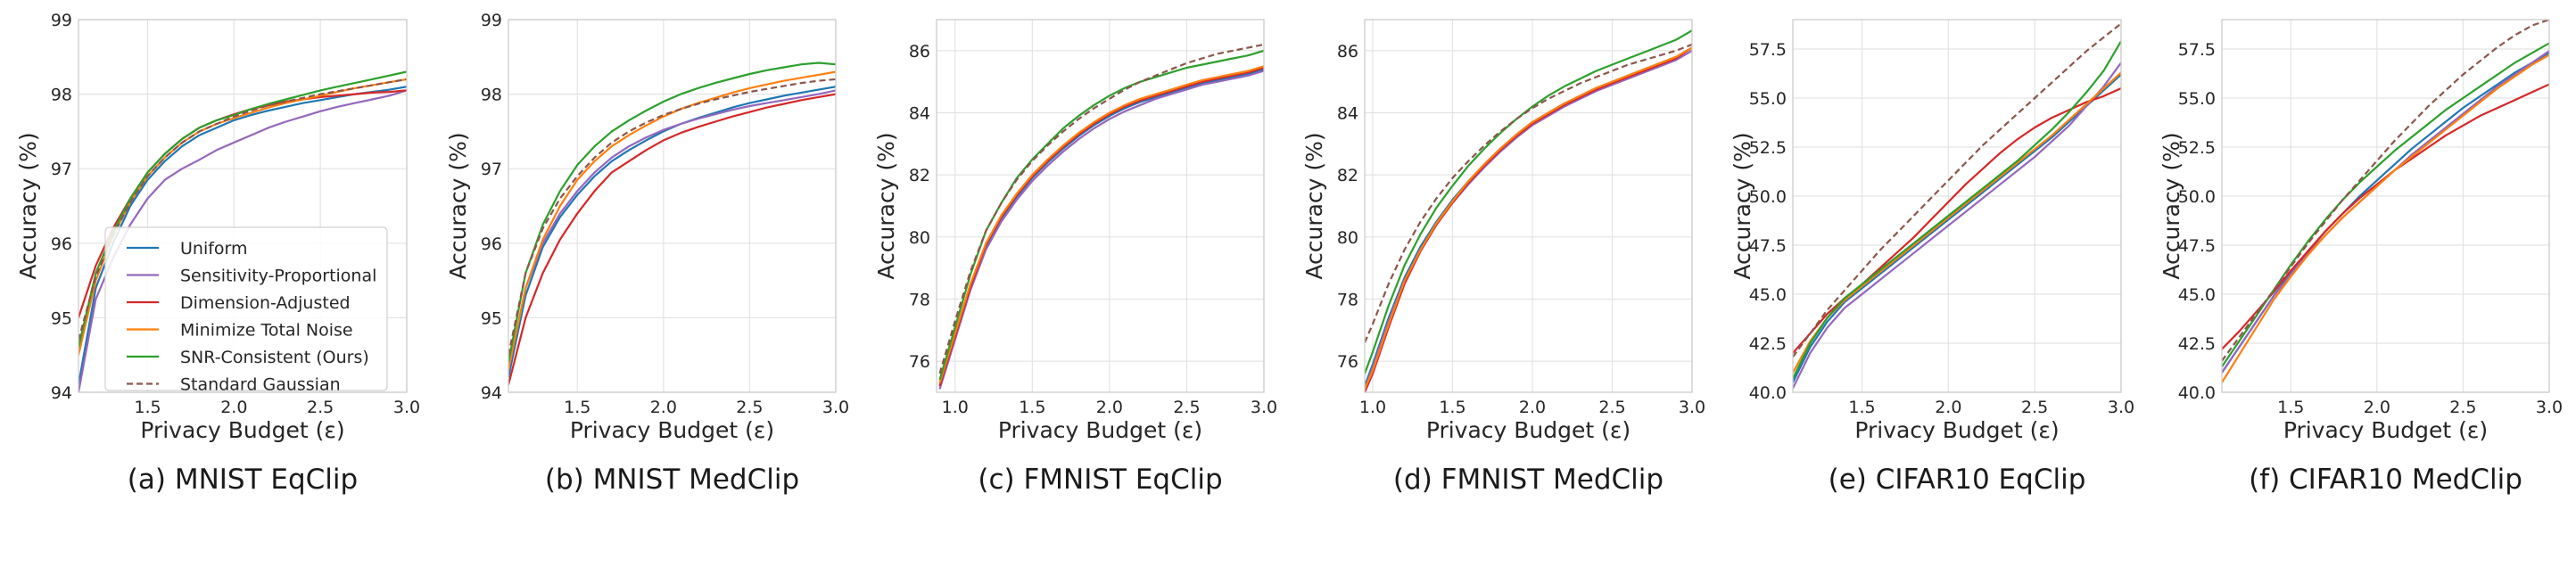  What do you see at coordinates (61, 169) in the screenshot?
I see `y-tick-label: 97` at bounding box center [61, 169].